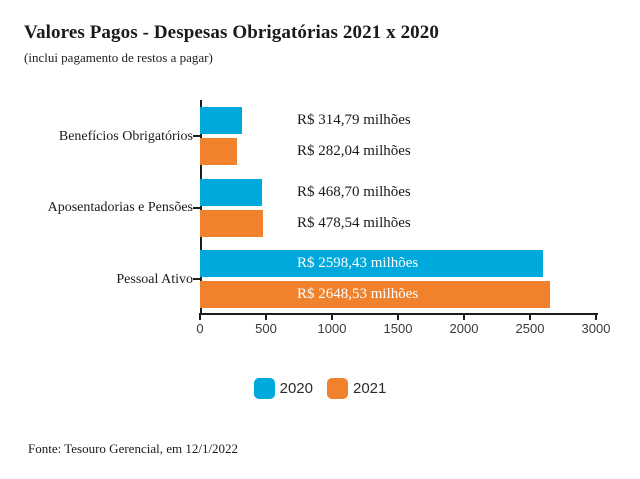 The height and width of the screenshot is (479, 640). Describe the element at coordinates (231, 192) in the screenshot. I see `bar-2020-aposentadorias-e-pensoes` at that location.